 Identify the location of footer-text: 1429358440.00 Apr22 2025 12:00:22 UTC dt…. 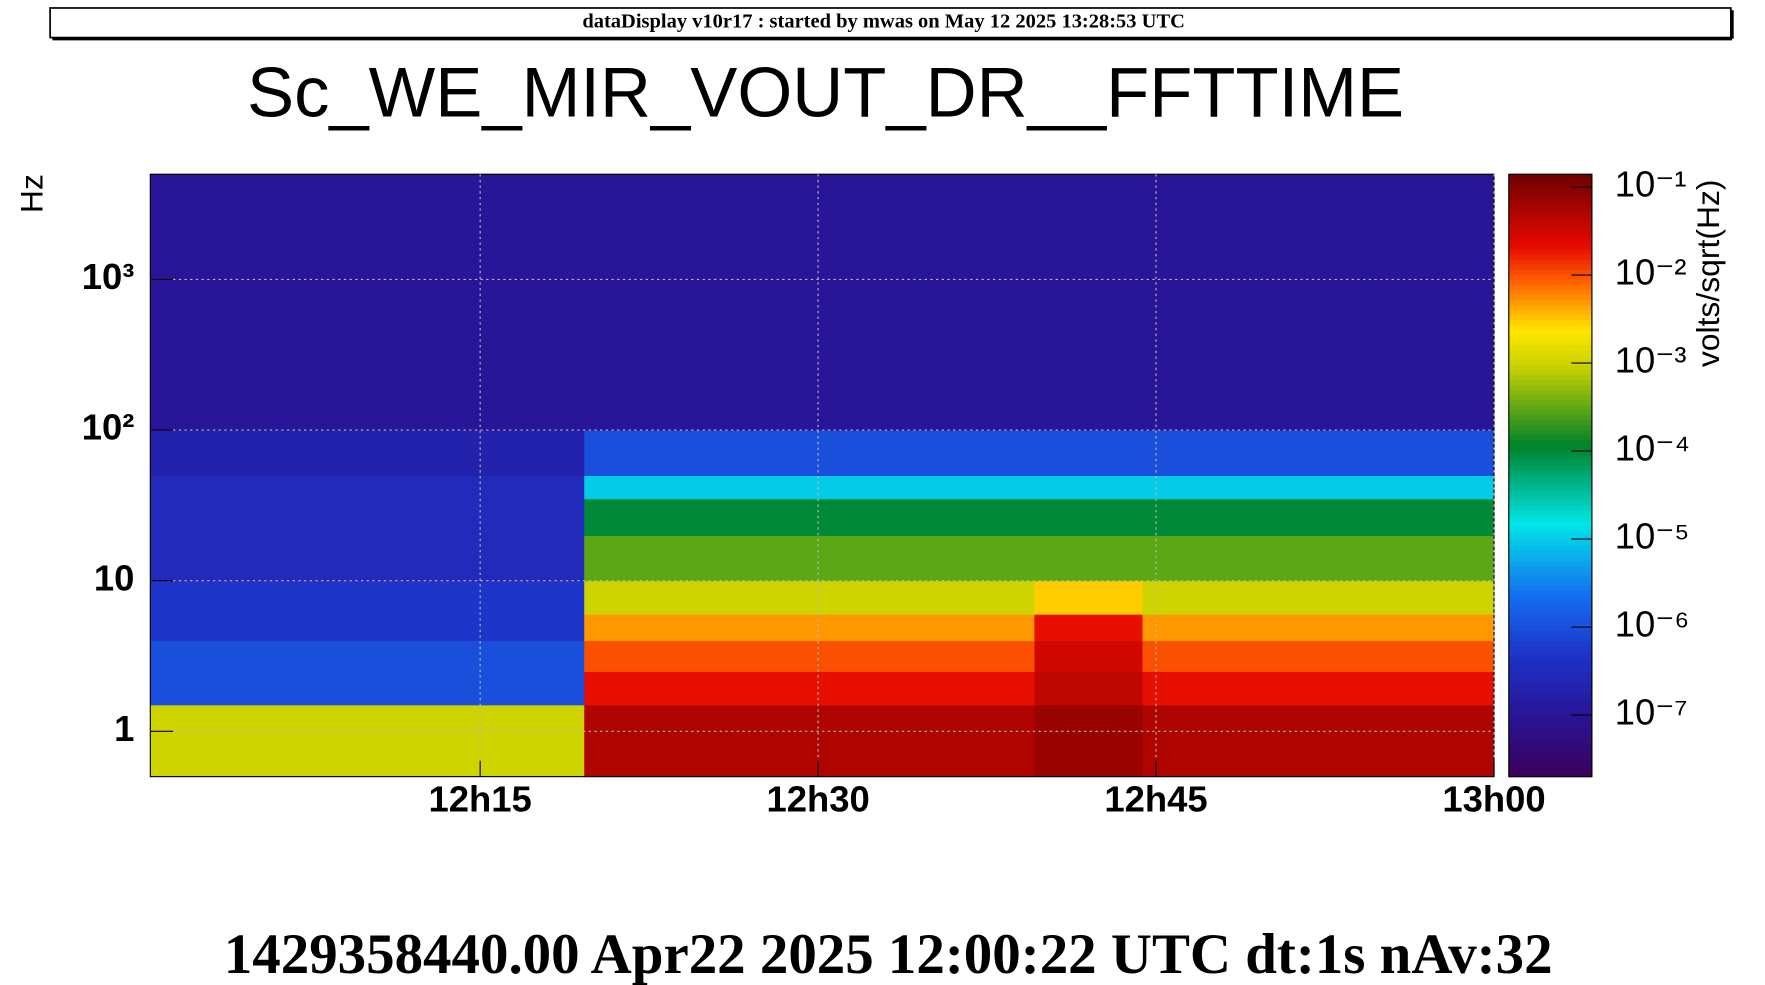
(888, 954).